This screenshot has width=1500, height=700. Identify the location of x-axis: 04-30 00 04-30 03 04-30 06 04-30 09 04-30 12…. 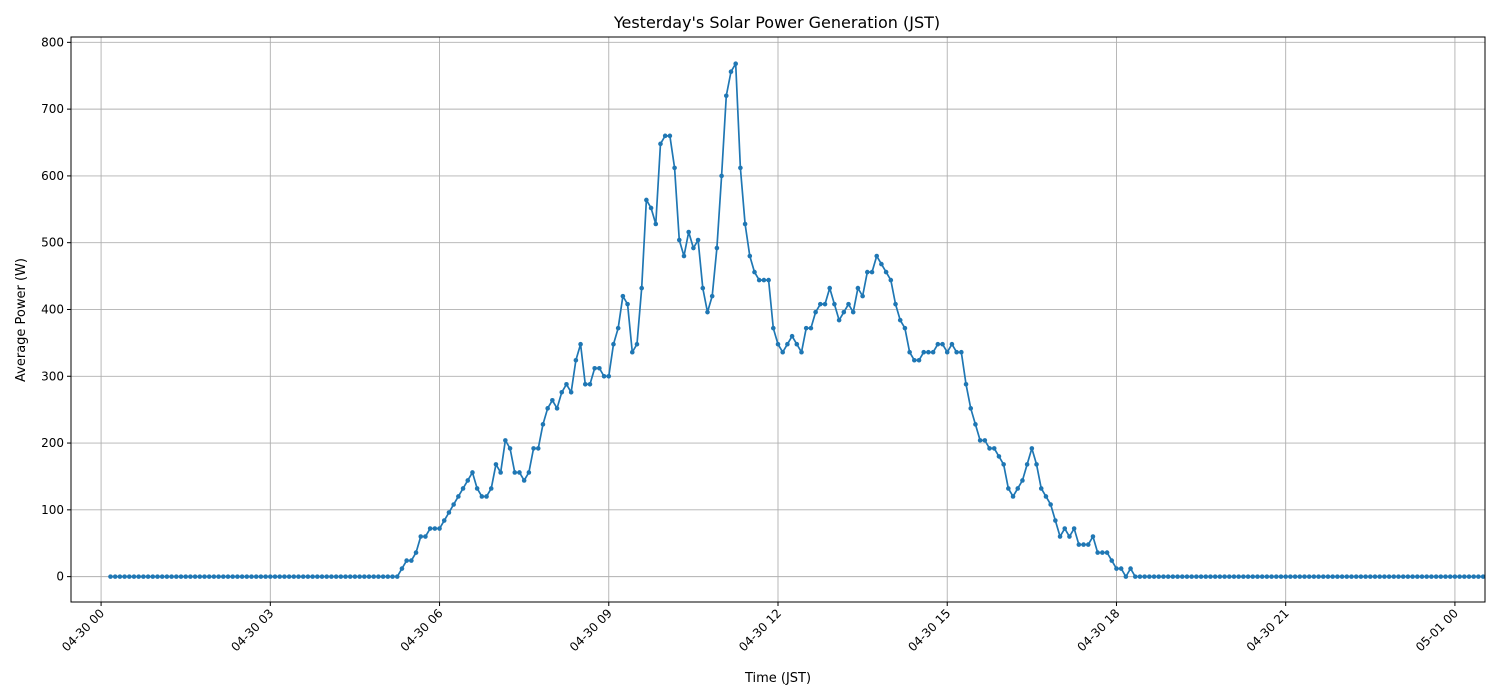
(760, 628).